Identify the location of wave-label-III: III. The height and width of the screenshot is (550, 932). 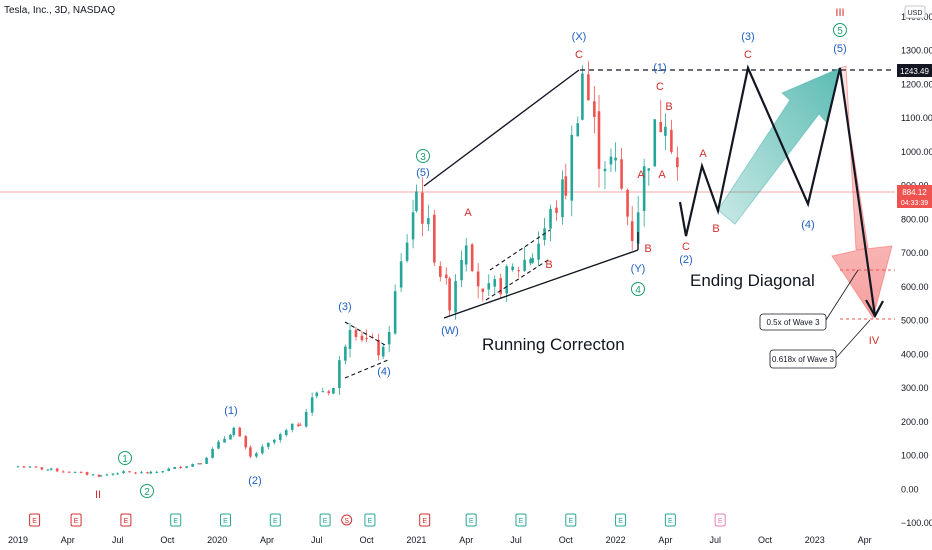
(839, 13).